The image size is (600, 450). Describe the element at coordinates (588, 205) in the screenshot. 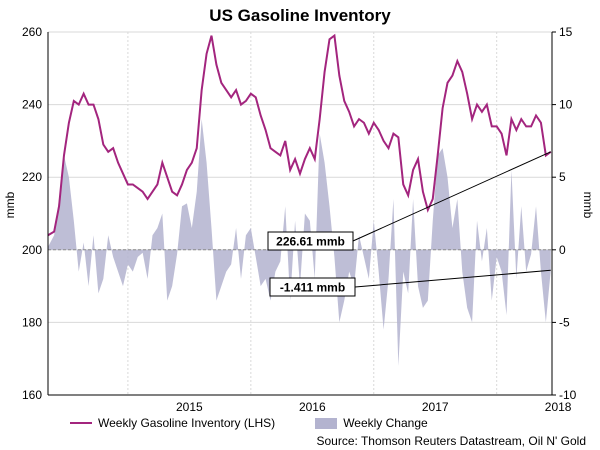

I see `y-axis-label-right: mmb` at that location.